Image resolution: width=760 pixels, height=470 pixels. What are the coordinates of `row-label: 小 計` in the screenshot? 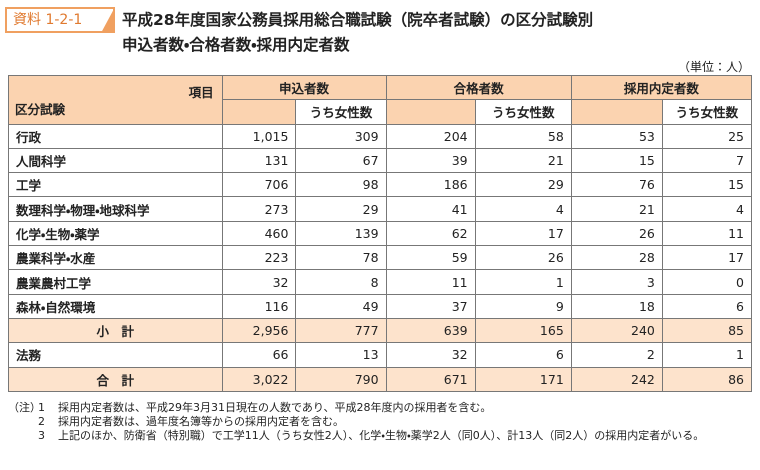 It's located at (115, 330).